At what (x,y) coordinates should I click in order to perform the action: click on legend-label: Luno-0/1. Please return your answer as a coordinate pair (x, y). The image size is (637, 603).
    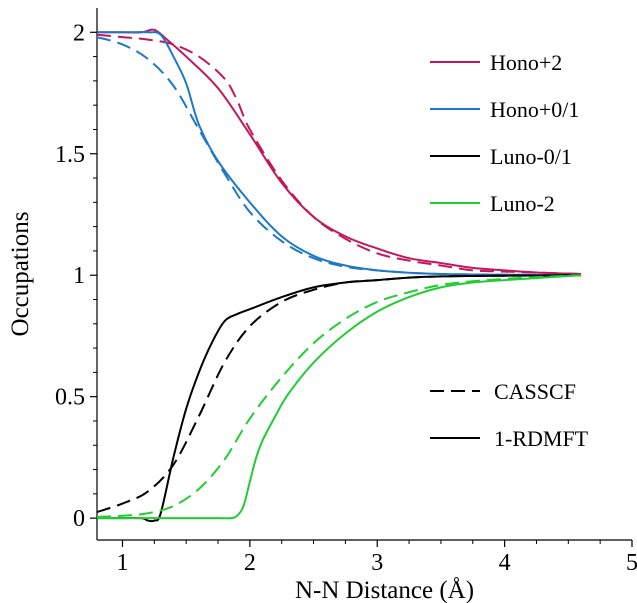
    Looking at the image, I should click on (531, 156).